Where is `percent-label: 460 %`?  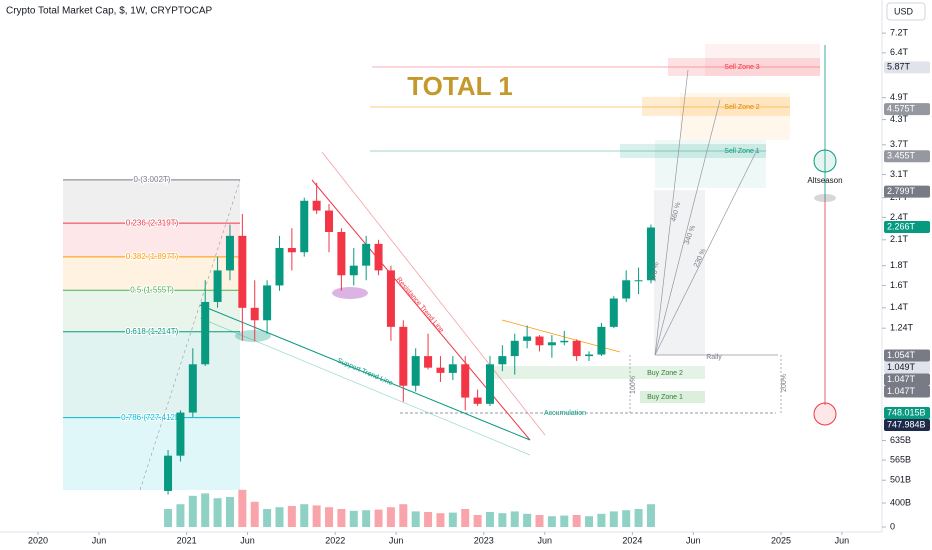 percent-label: 460 % is located at coordinates (676, 212).